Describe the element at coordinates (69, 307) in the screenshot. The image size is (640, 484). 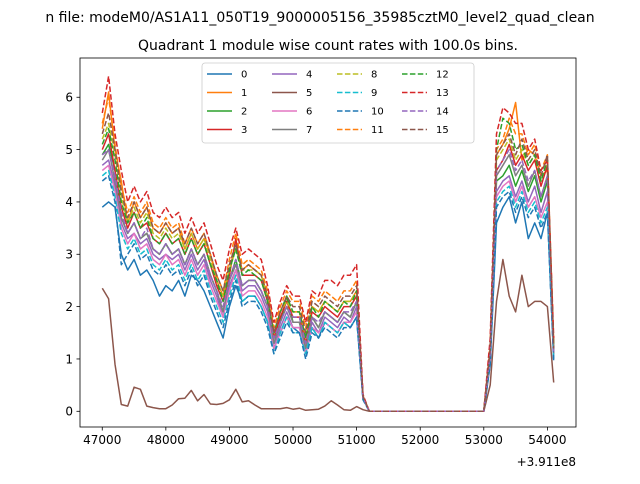
I see `y-tick-label: 2` at that location.